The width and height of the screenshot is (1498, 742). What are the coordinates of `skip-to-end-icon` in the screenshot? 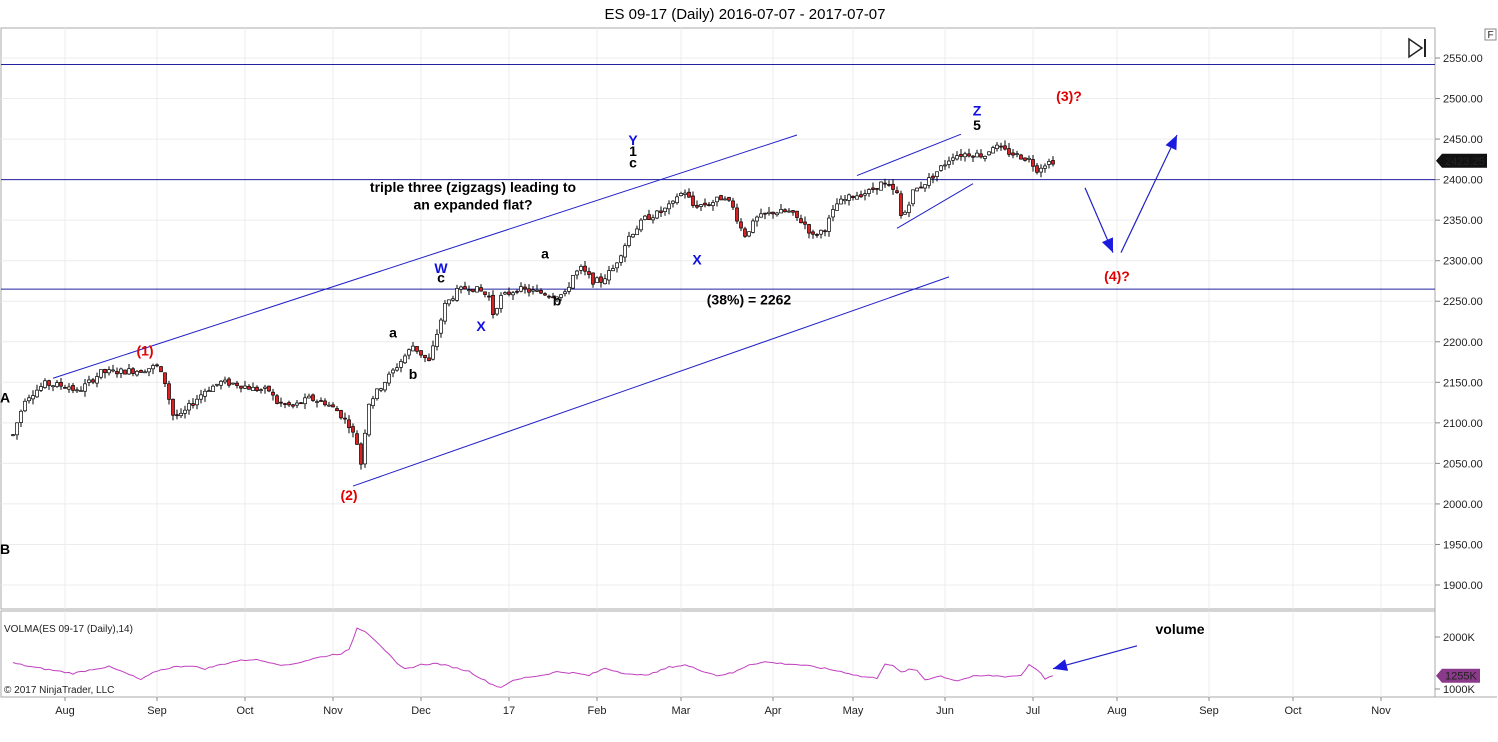 It's located at (1418, 48).